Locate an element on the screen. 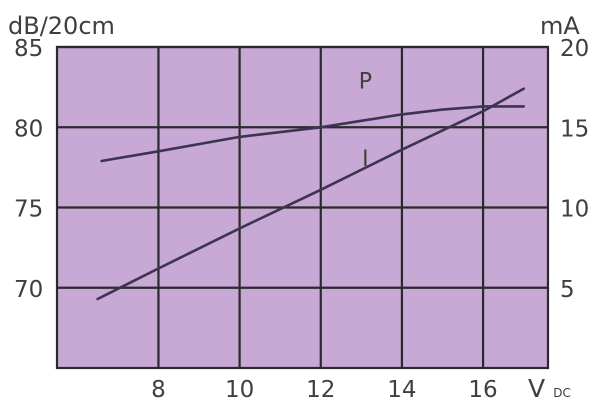 The width and height of the screenshot is (611, 412). y-right-tick-label: 5 is located at coordinates (567, 290).